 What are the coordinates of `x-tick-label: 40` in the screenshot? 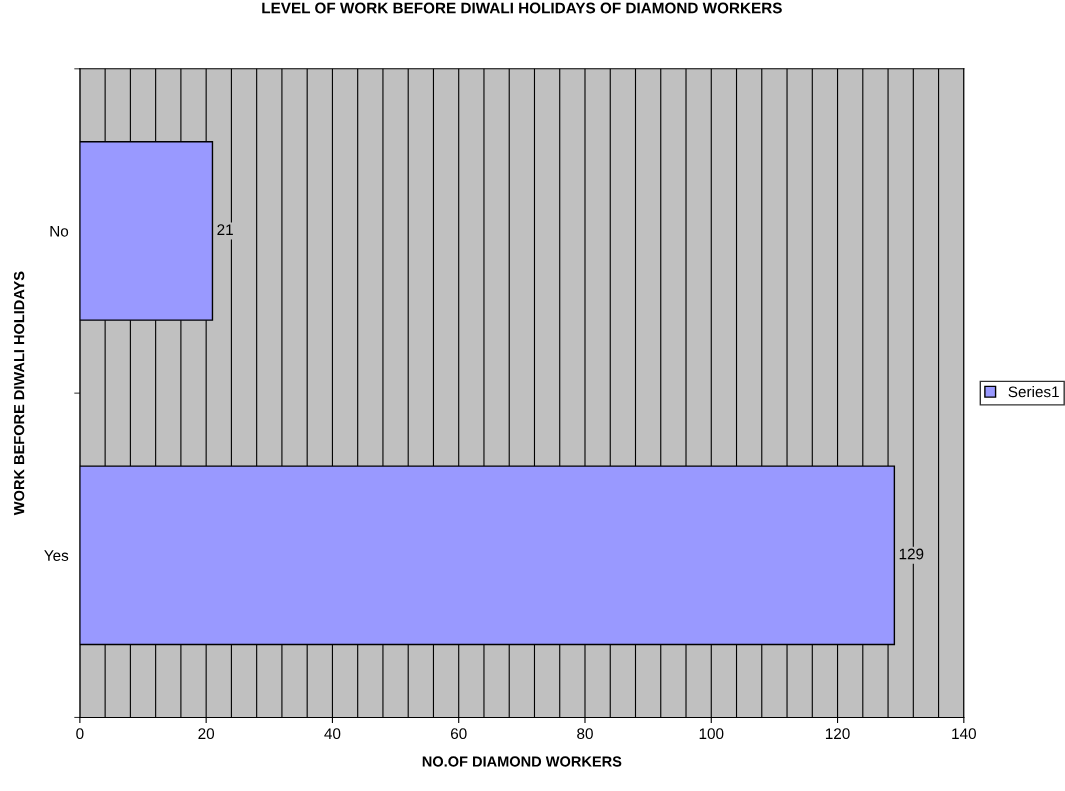 It's located at (332, 734).